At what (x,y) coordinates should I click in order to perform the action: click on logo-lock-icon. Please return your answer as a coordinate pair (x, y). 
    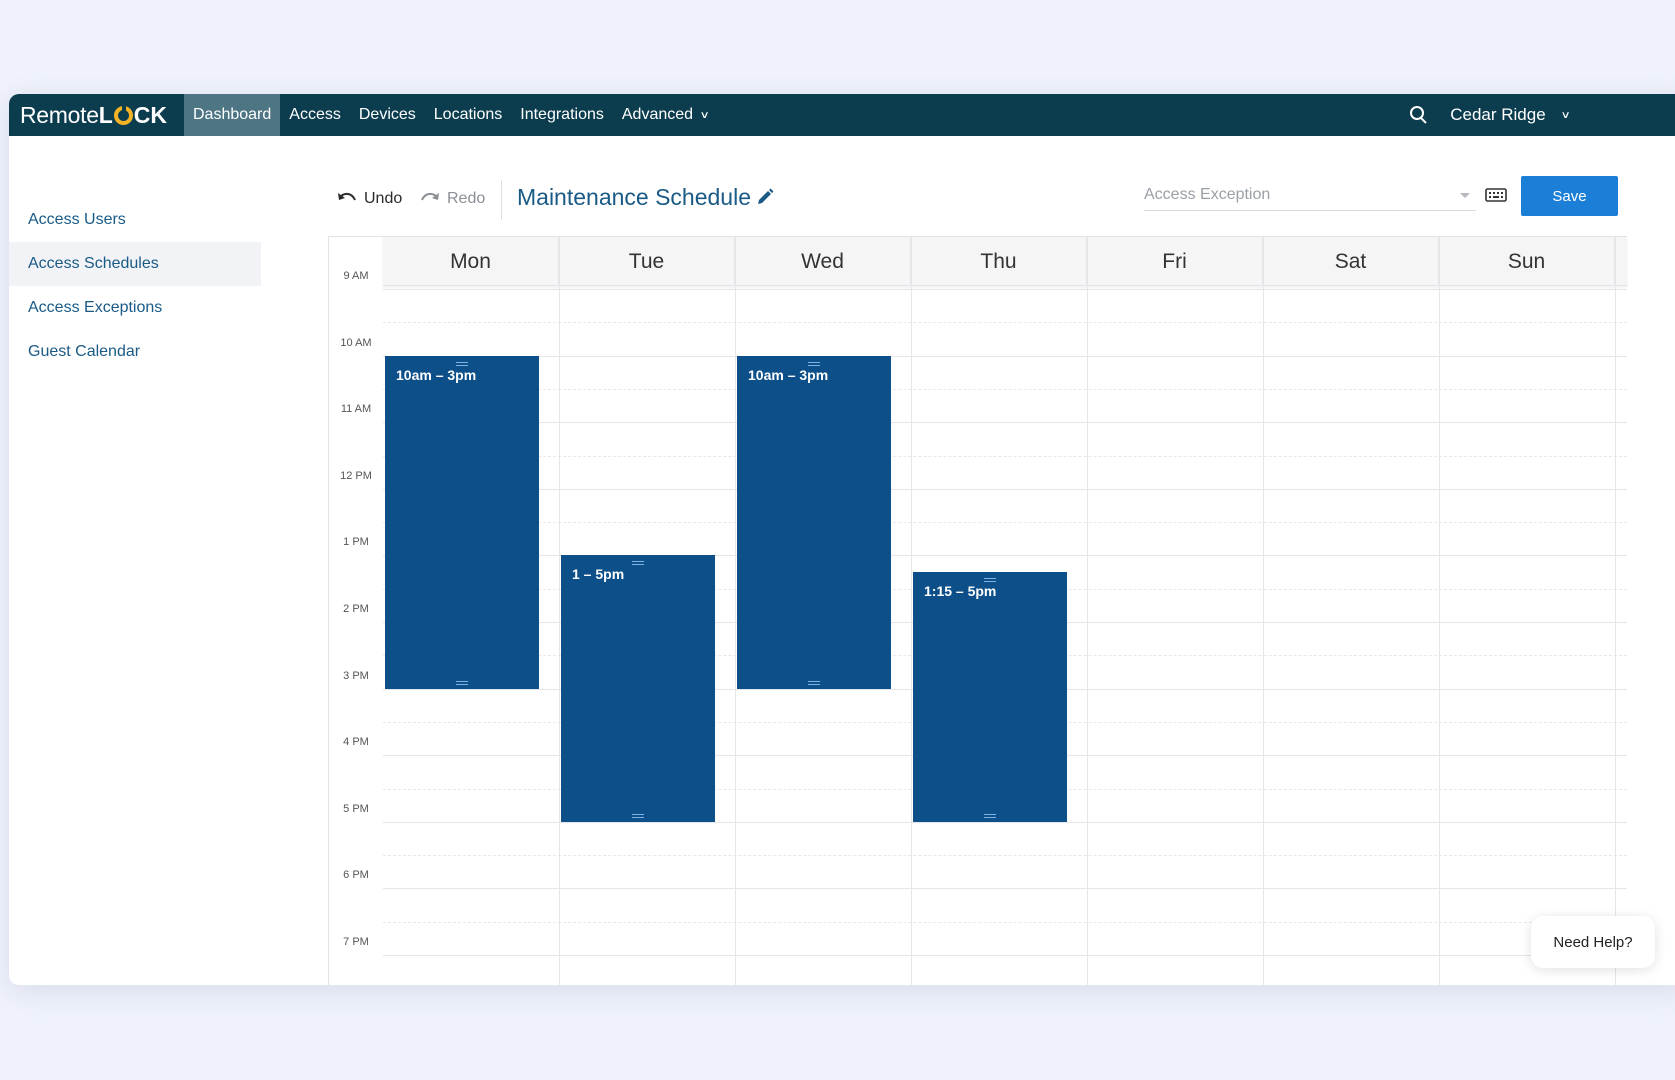
    Looking at the image, I should click on (123, 114).